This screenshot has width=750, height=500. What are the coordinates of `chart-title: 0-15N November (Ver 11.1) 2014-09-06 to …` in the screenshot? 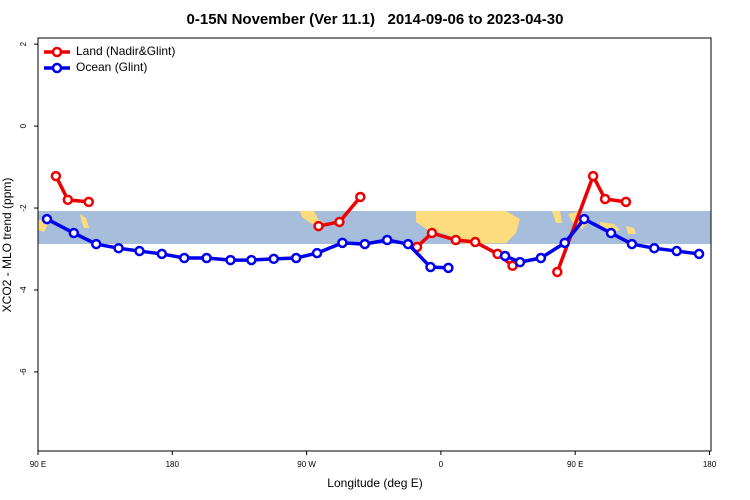 It's located at (375, 19).